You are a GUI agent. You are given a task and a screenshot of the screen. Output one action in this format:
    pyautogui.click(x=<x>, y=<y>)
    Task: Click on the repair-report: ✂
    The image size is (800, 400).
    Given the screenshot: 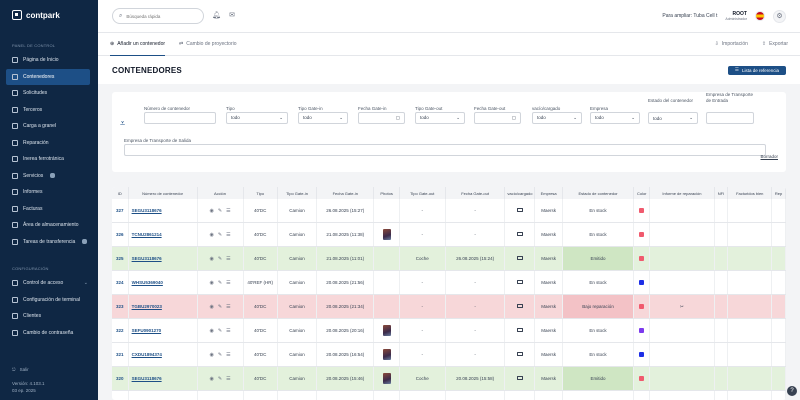 What is the action you would take?
    pyautogui.click(x=682, y=306)
    